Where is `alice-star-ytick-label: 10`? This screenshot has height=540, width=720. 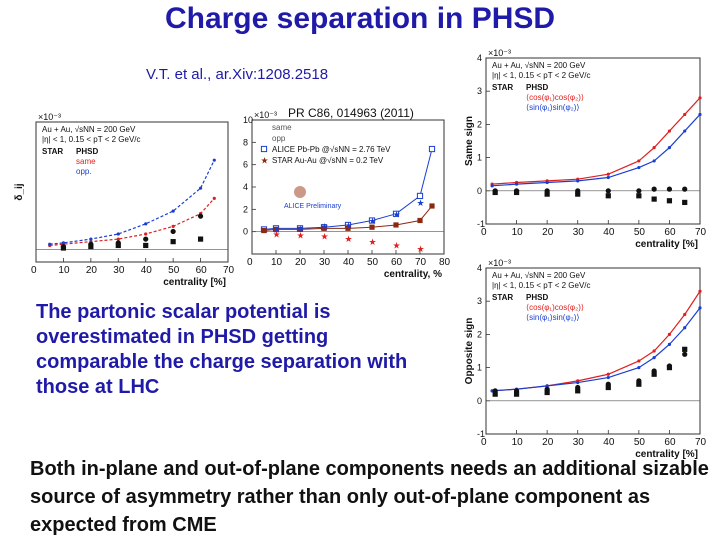
alice-star-ytick-label: 10 is located at coordinates (248, 120).